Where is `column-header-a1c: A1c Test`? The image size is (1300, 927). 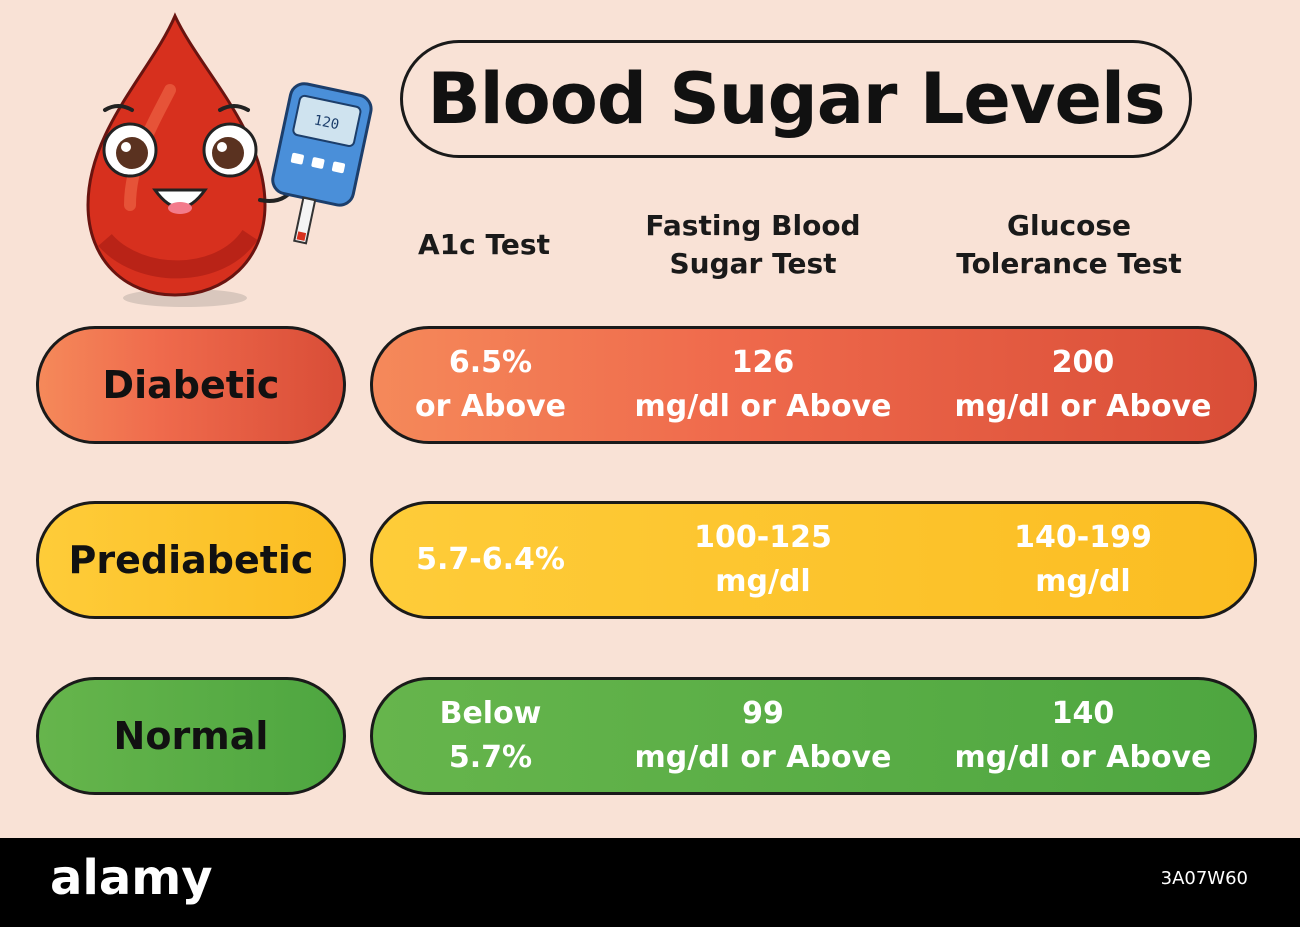 column-header-a1c: A1c Test is located at coordinates (484, 244).